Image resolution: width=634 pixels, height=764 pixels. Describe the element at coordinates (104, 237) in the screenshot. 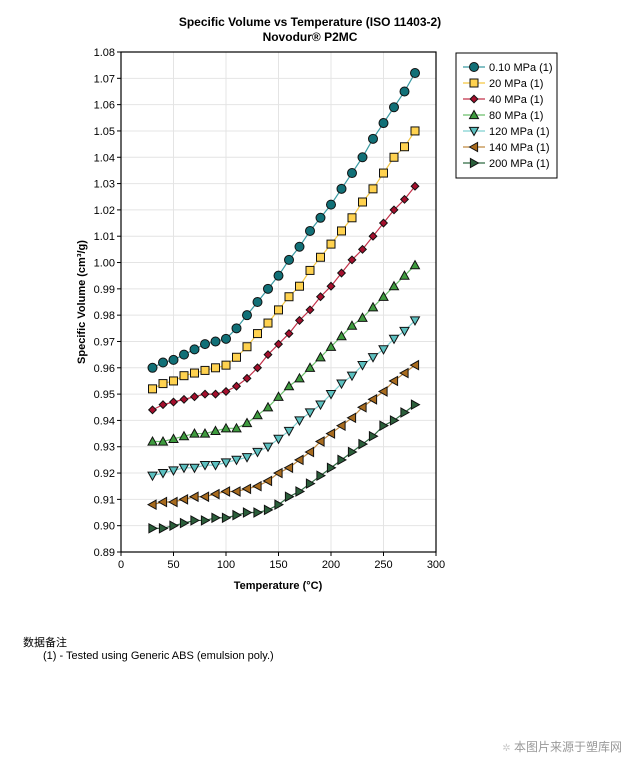

I see `y-tick-label: 1.01` at that location.